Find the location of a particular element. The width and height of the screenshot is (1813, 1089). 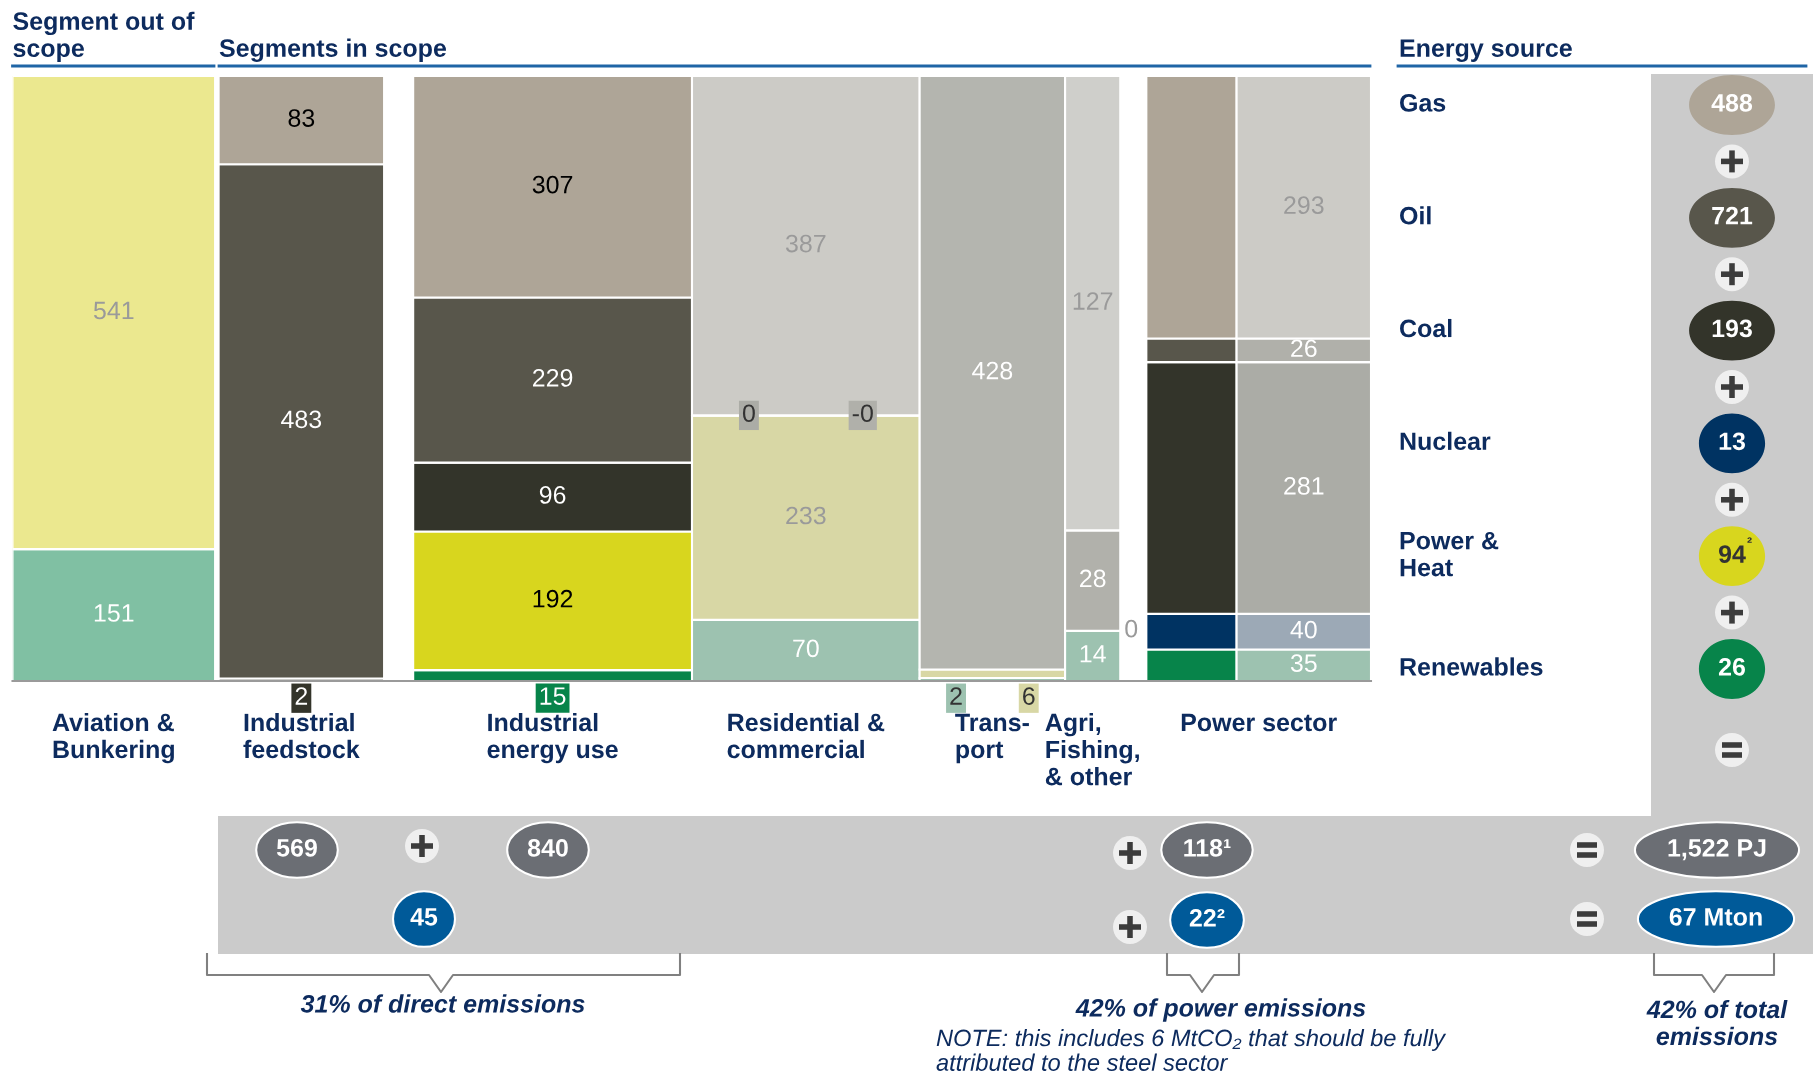

category-label: Gas is located at coordinates (1423, 103).